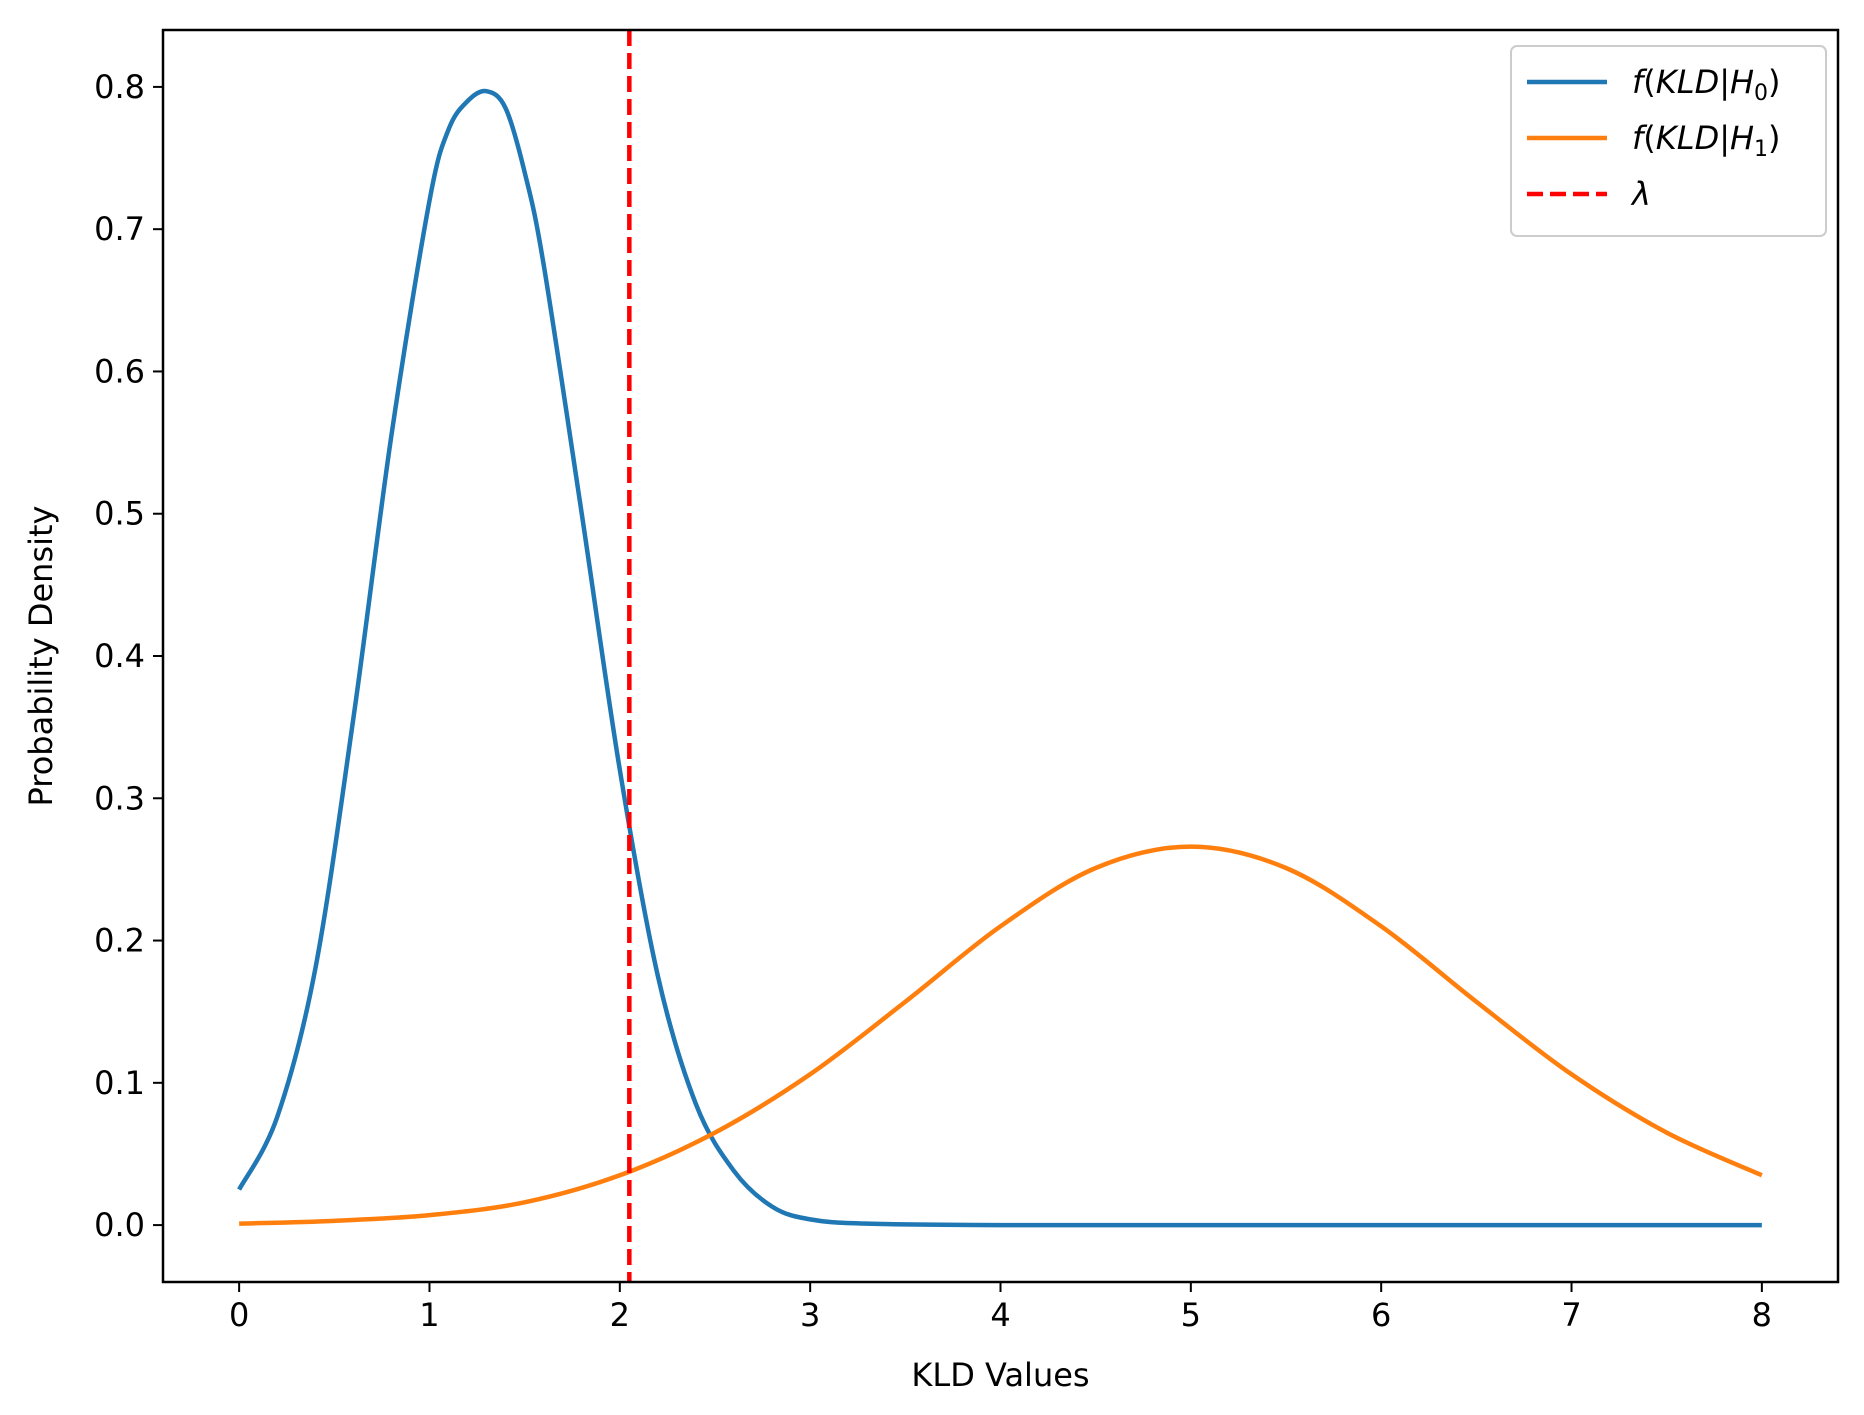 This screenshot has height=1415, width=1864. I want to click on y-tick-label: 0.7, so click(119, 229).